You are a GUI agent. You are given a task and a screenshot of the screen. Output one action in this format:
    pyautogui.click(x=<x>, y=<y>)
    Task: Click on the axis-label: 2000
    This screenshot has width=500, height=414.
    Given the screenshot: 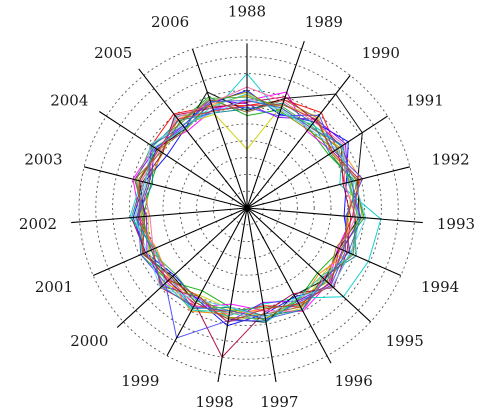 What is the action you would take?
    pyautogui.click(x=89, y=341)
    